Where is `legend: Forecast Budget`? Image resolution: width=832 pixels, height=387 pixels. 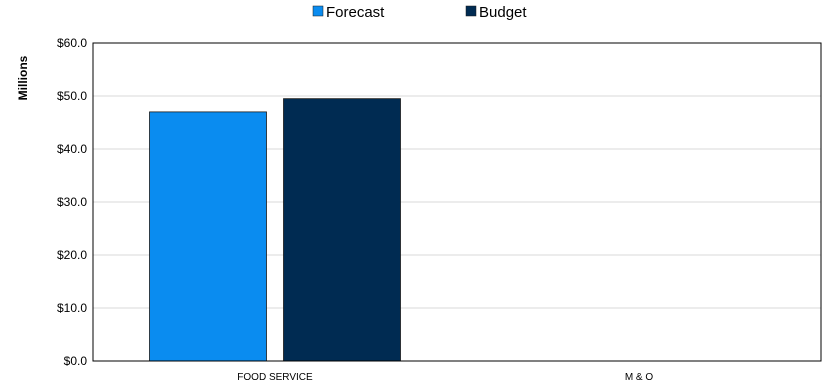 legend: Forecast Budget is located at coordinates (419, 12).